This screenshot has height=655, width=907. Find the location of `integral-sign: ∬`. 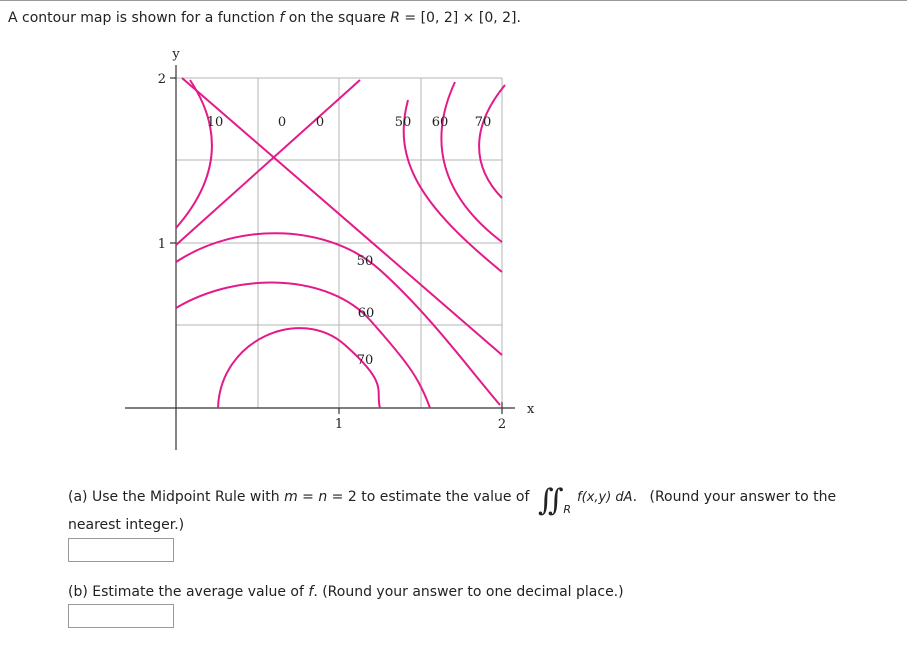

integral-sign: ∬ is located at coordinates (550, 500).